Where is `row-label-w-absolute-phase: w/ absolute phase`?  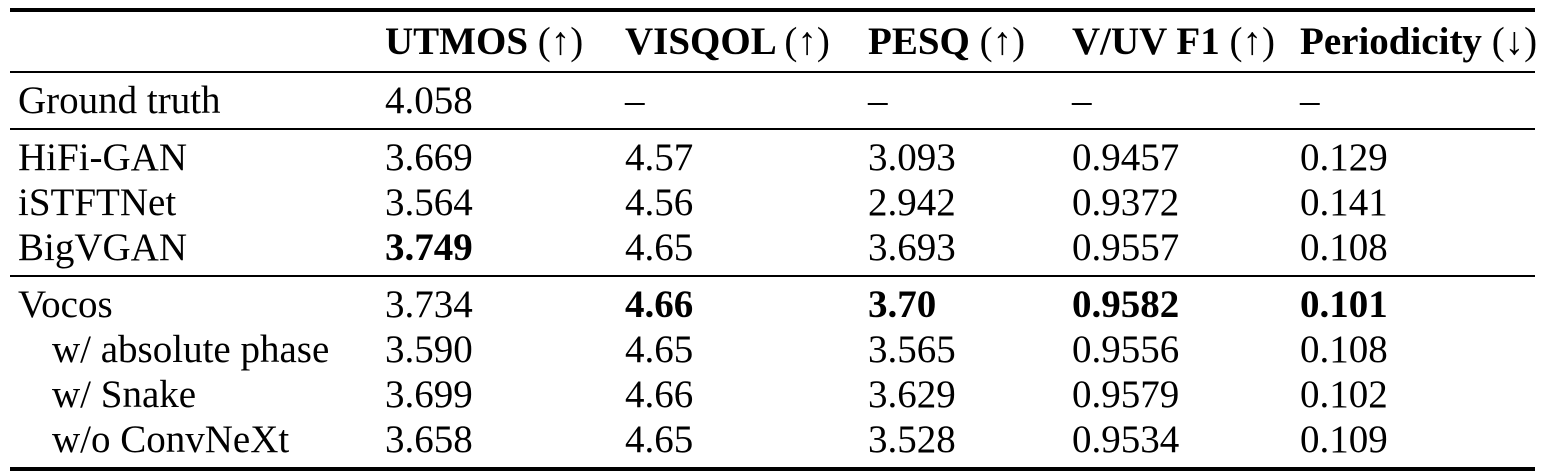 row-label-w-absolute-phase: w/ absolute phase is located at coordinates (191, 349).